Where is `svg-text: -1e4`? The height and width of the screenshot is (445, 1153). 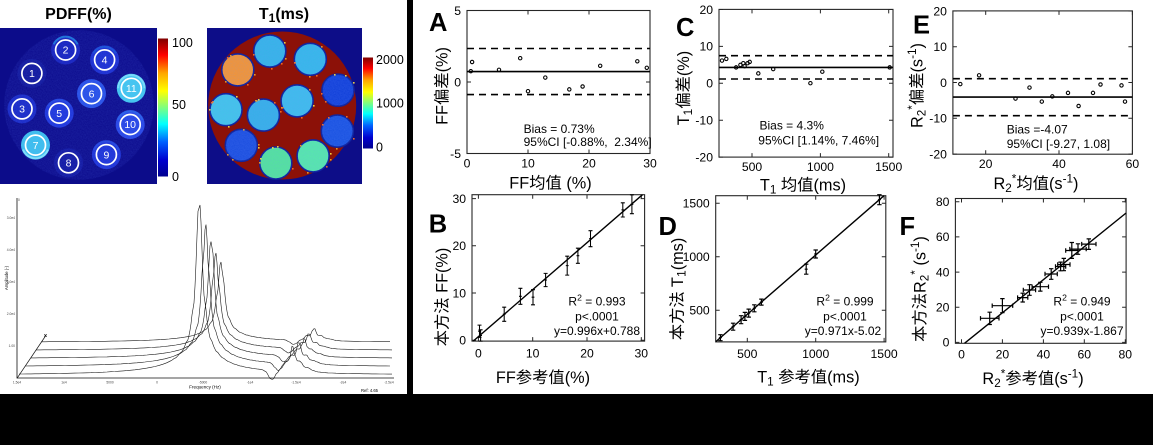
svg-text: -1e4 is located at coordinates (250, 383).